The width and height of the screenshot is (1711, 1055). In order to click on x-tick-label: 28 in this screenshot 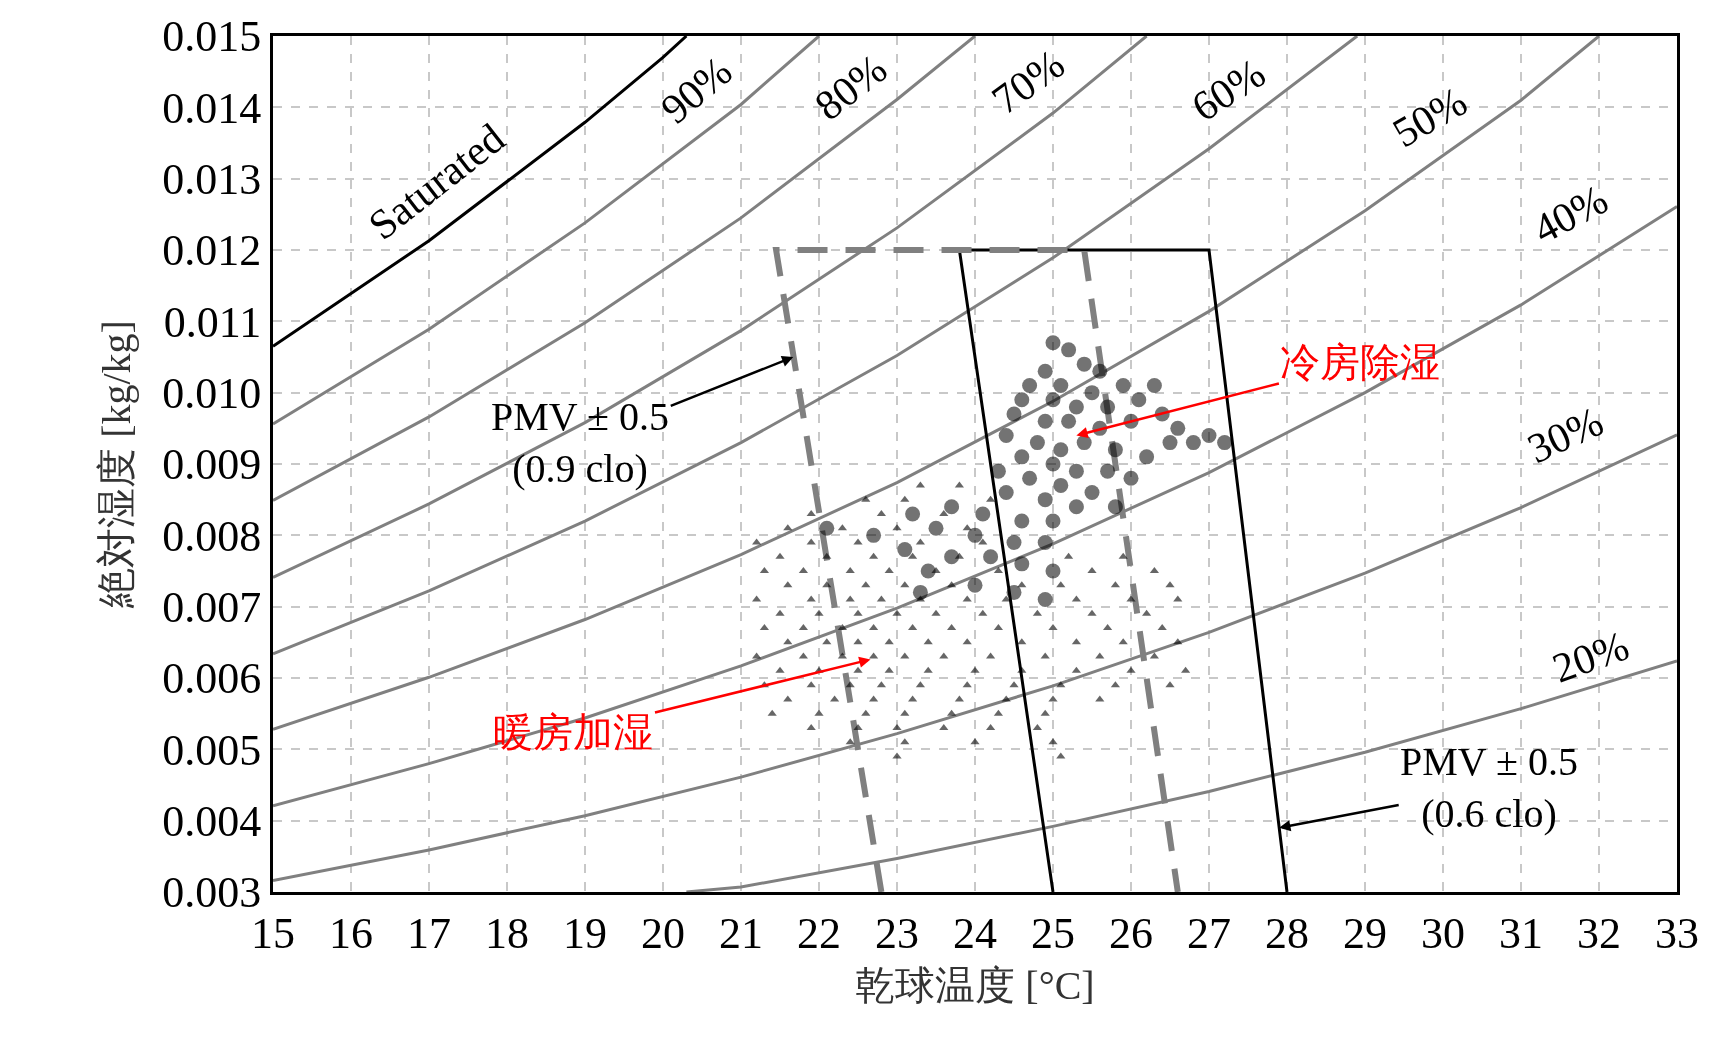, I will do `click(1287, 933)`.